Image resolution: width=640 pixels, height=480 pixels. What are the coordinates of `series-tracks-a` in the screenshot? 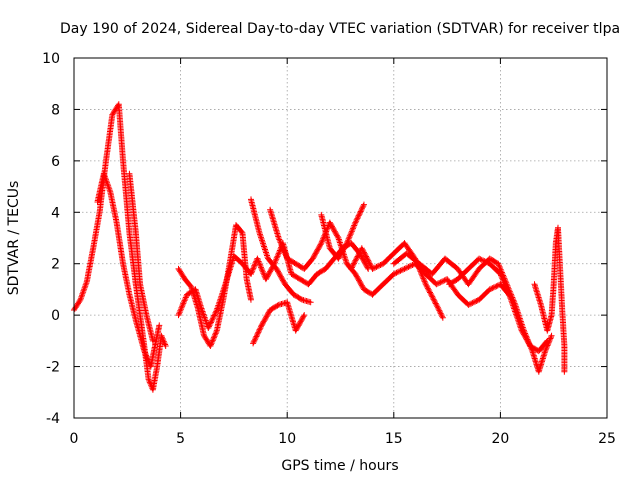 It's located at (120, 247).